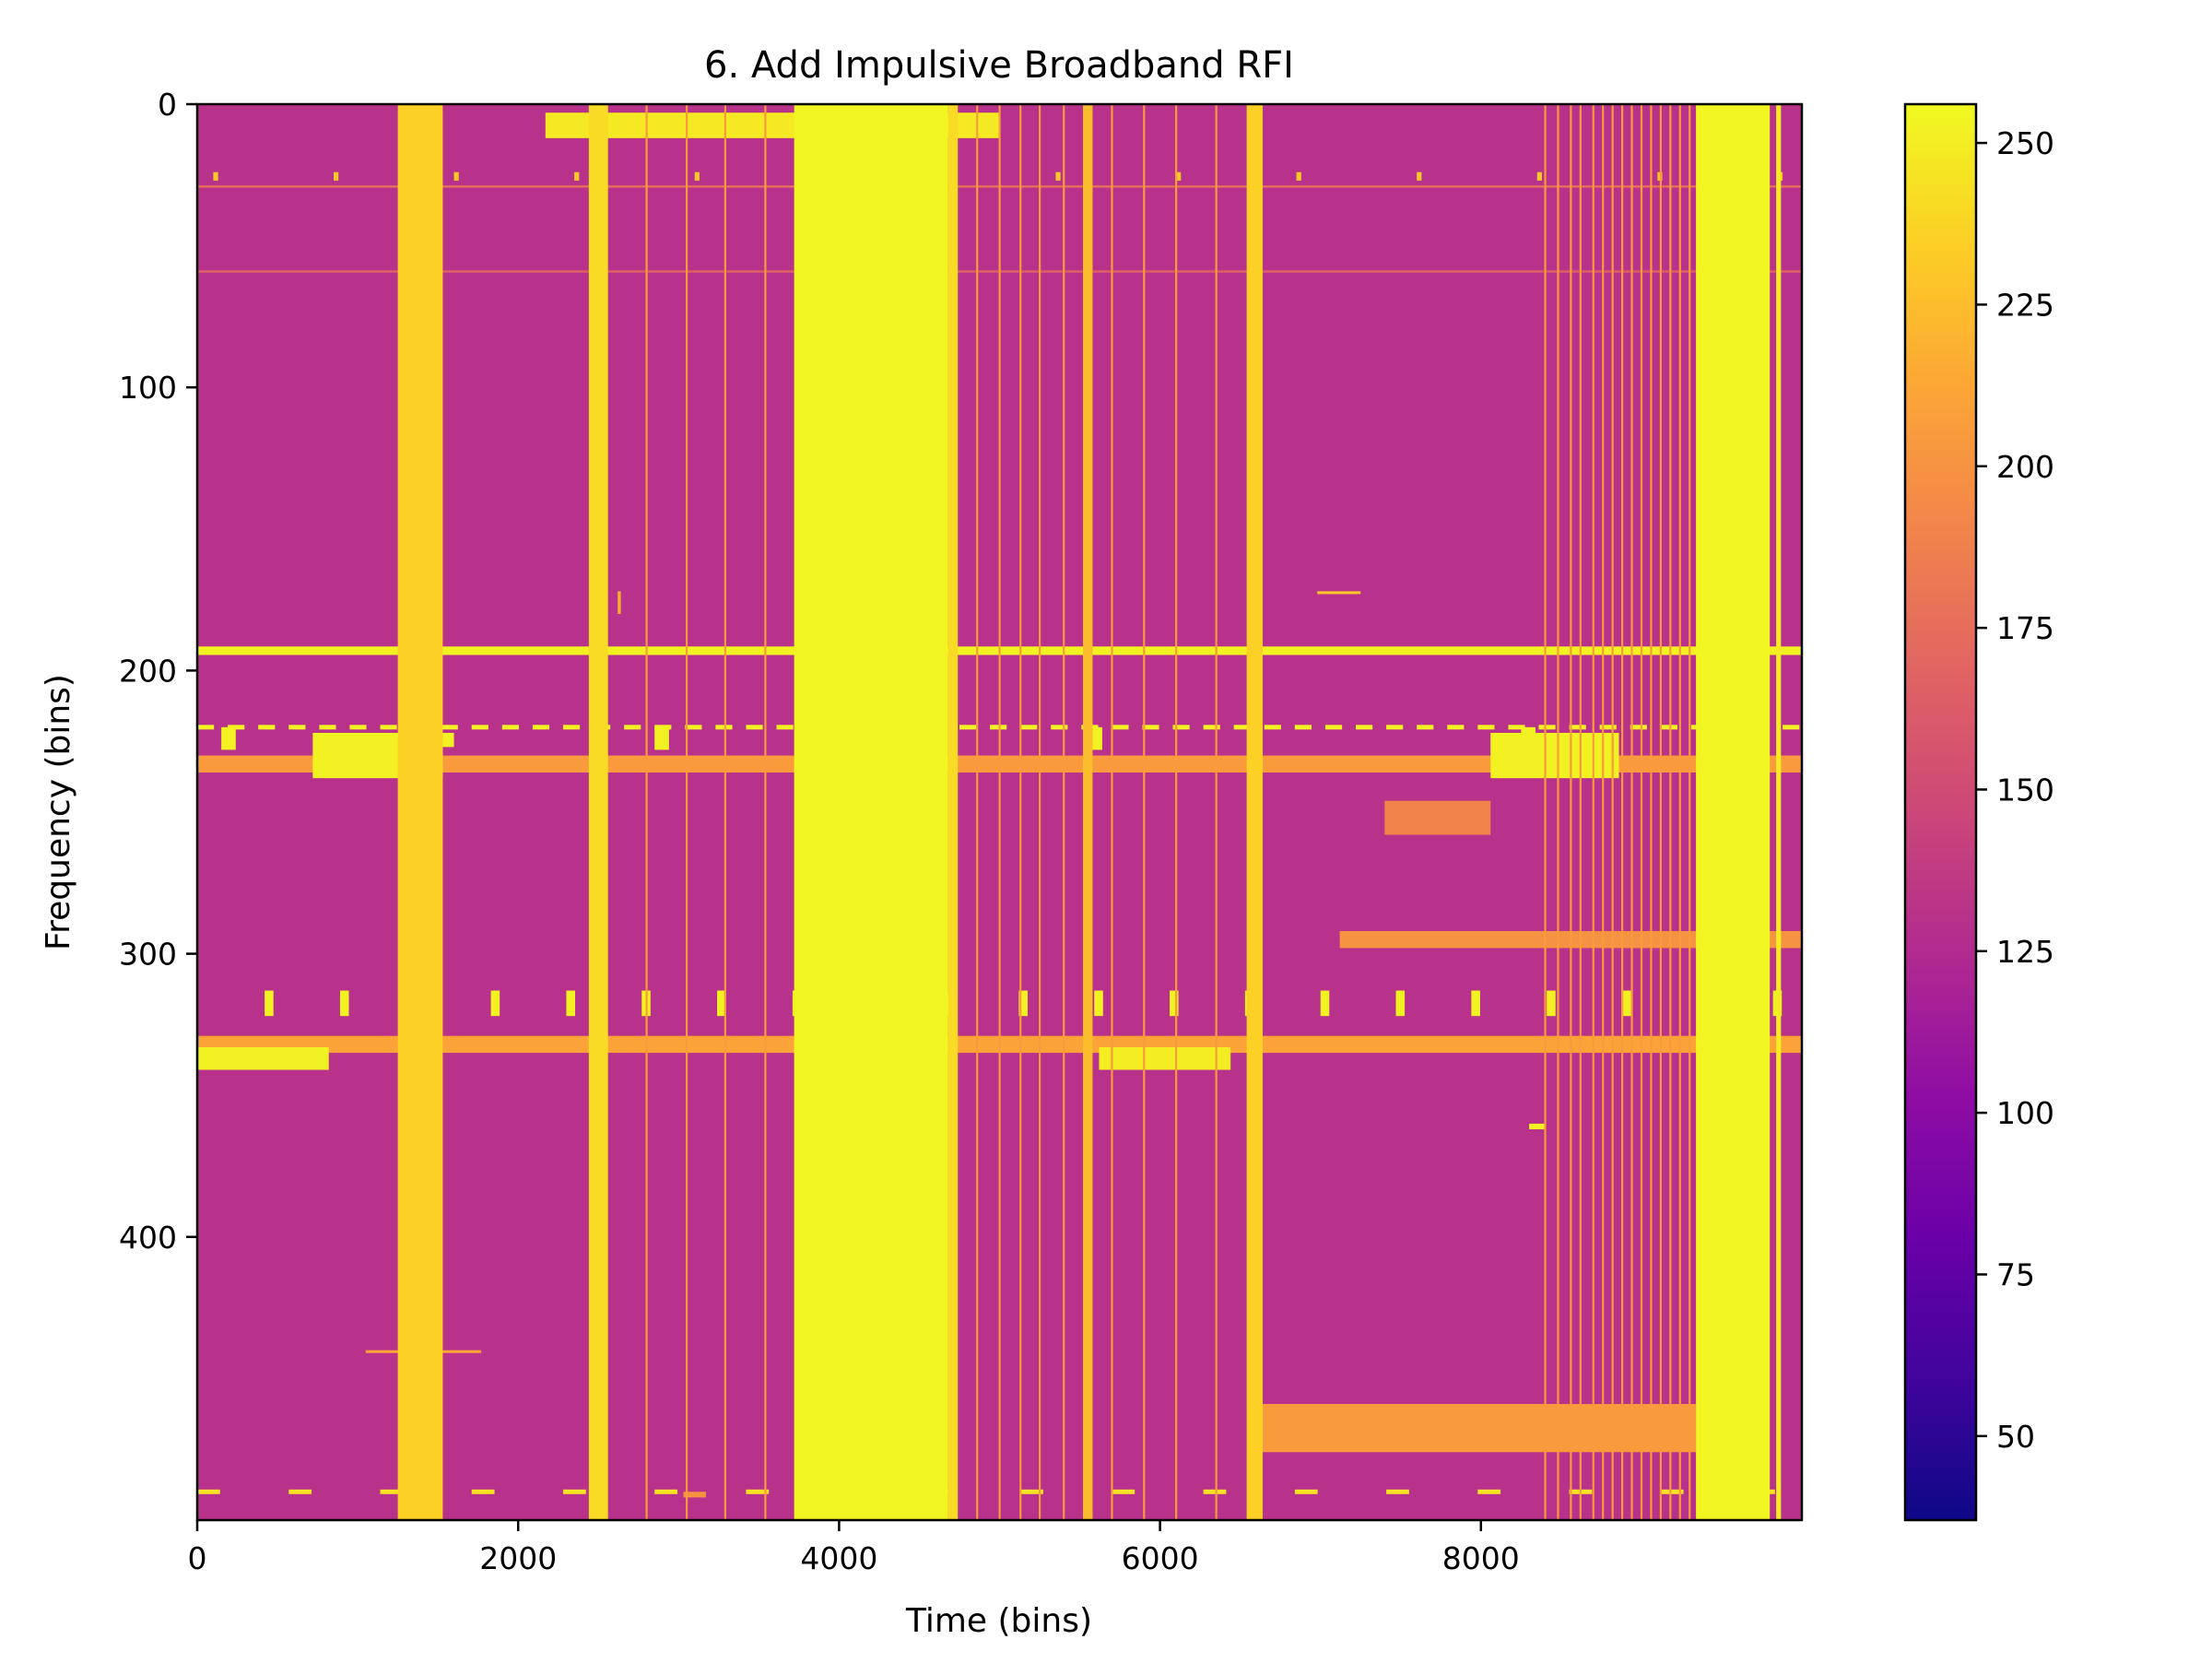  What do you see at coordinates (148, 388) in the screenshot?
I see `y-tick-label: 100` at bounding box center [148, 388].